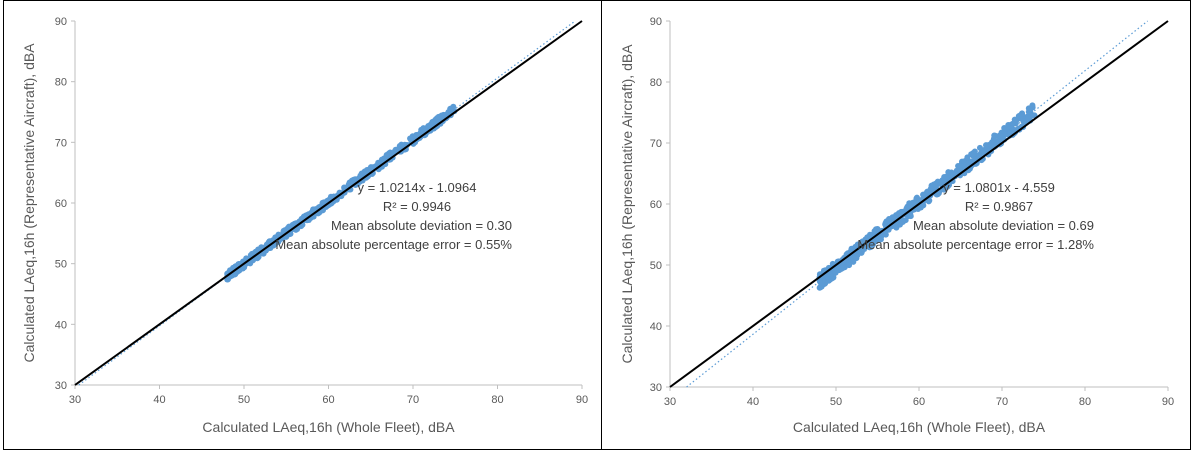 The width and height of the screenshot is (1192, 450). Describe the element at coordinates (393, 244) in the screenshot. I see `annotation-line: Mean absolute percentage error = 0.55%` at that location.